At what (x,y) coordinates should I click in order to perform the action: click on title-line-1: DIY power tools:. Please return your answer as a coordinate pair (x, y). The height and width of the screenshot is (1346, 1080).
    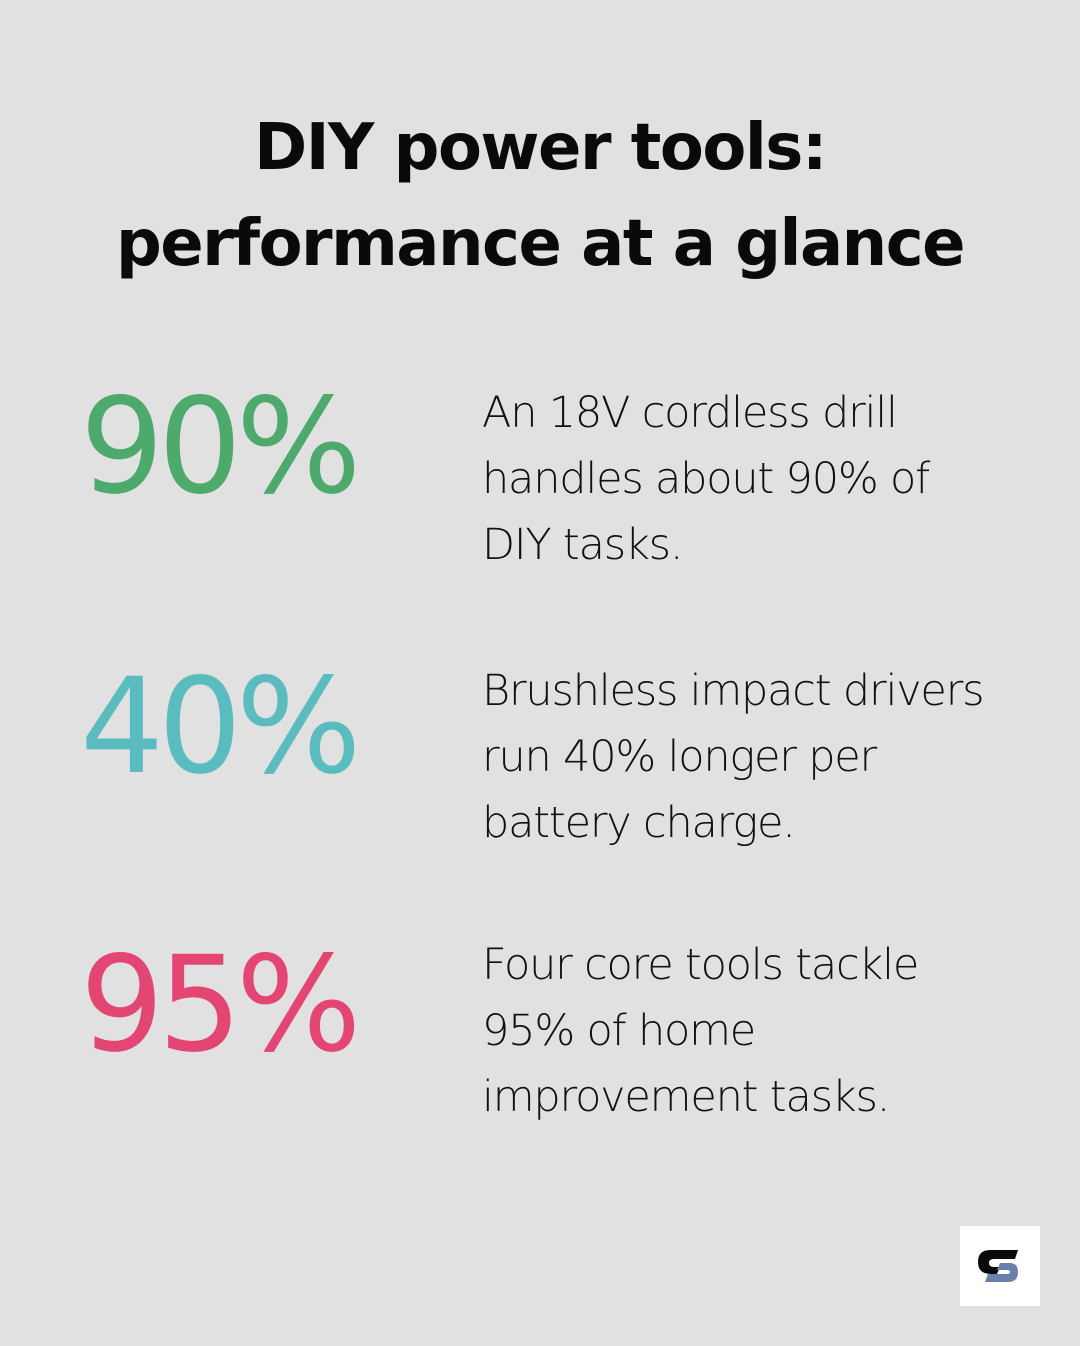
    Looking at the image, I should click on (540, 148).